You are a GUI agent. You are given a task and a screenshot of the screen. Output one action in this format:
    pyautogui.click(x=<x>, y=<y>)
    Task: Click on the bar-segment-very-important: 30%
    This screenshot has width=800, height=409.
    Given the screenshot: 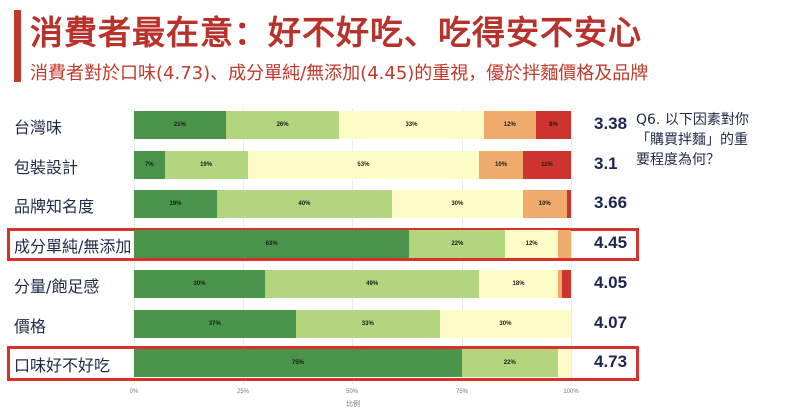 What is the action you would take?
    pyautogui.click(x=200, y=284)
    